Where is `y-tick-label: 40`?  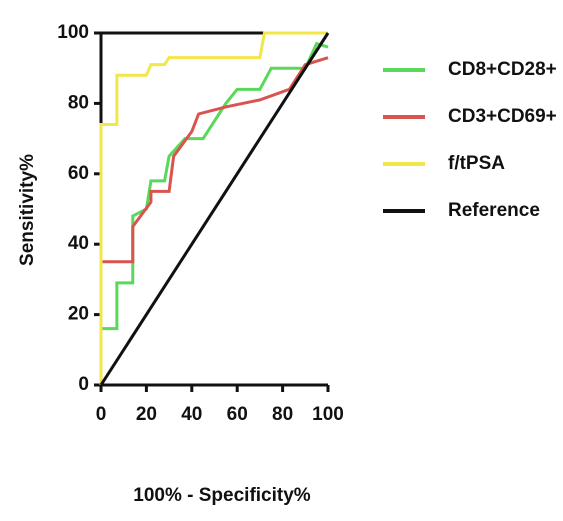
y-tick-label: 40 is located at coordinates (78, 243).